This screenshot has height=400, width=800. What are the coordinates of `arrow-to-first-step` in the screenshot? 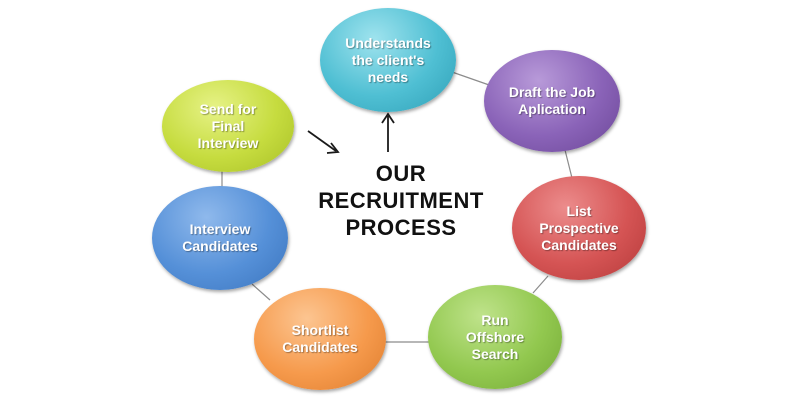 It's located at (388, 132).